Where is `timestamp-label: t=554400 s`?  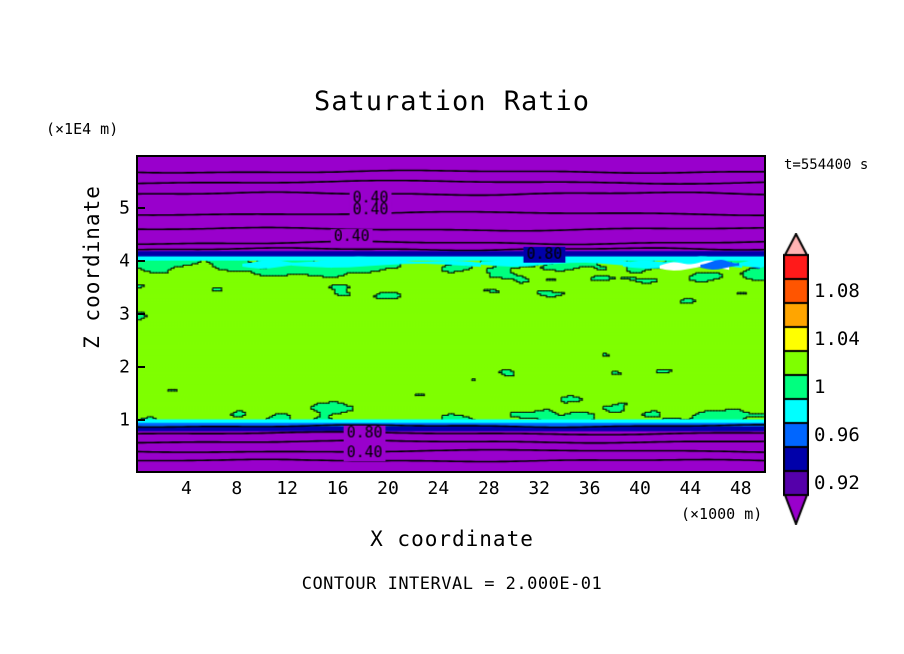
timestamp-label: t=554400 s is located at coordinates (826, 165).